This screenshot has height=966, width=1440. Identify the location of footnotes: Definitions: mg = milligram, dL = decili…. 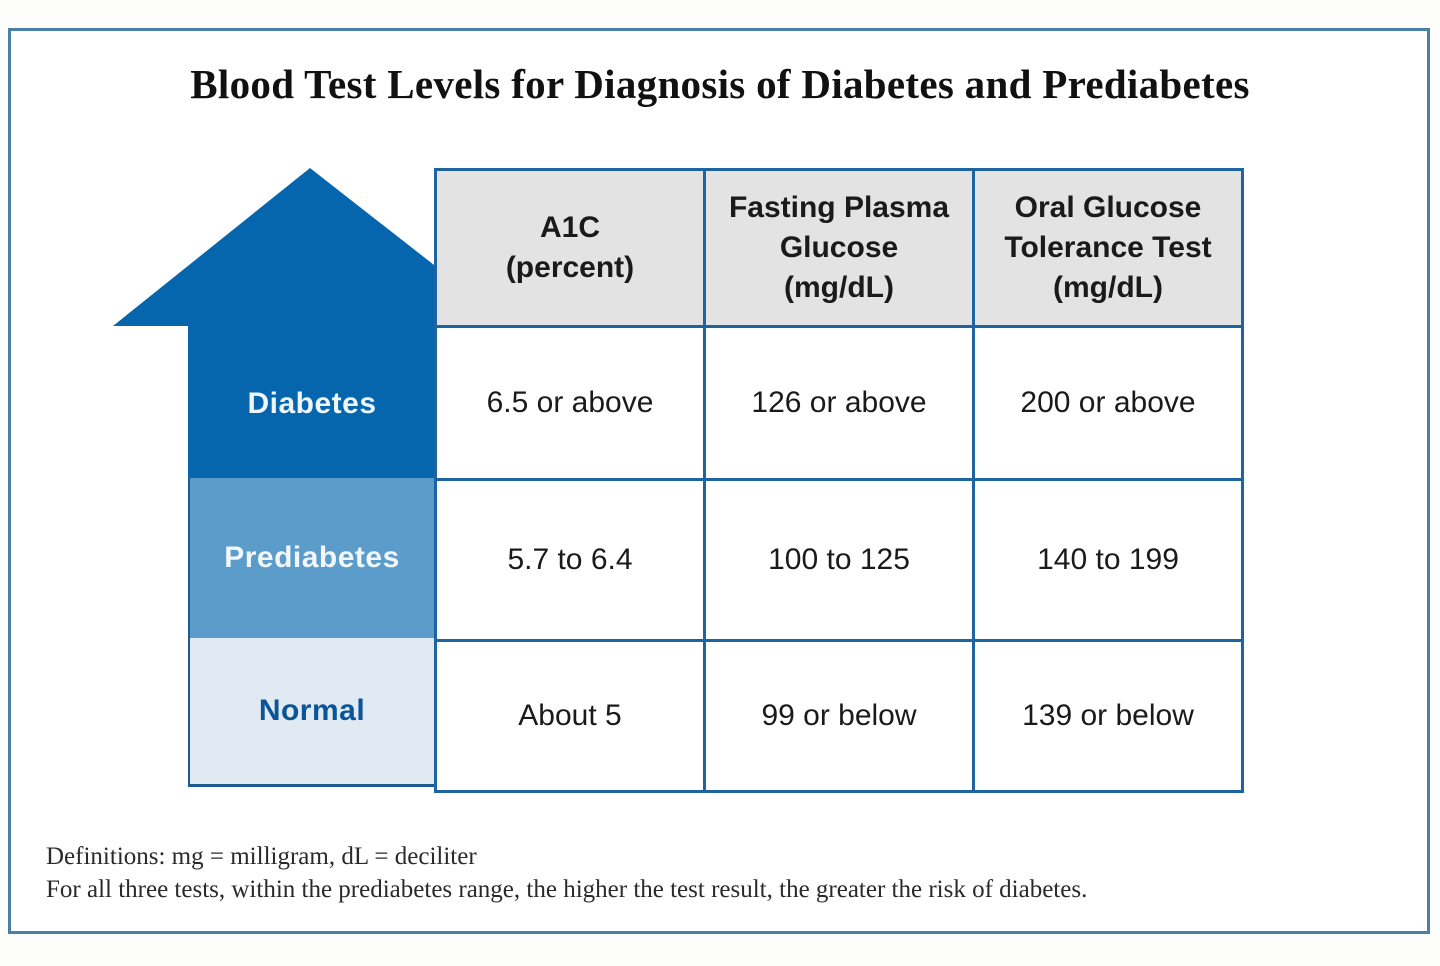
(736, 873).